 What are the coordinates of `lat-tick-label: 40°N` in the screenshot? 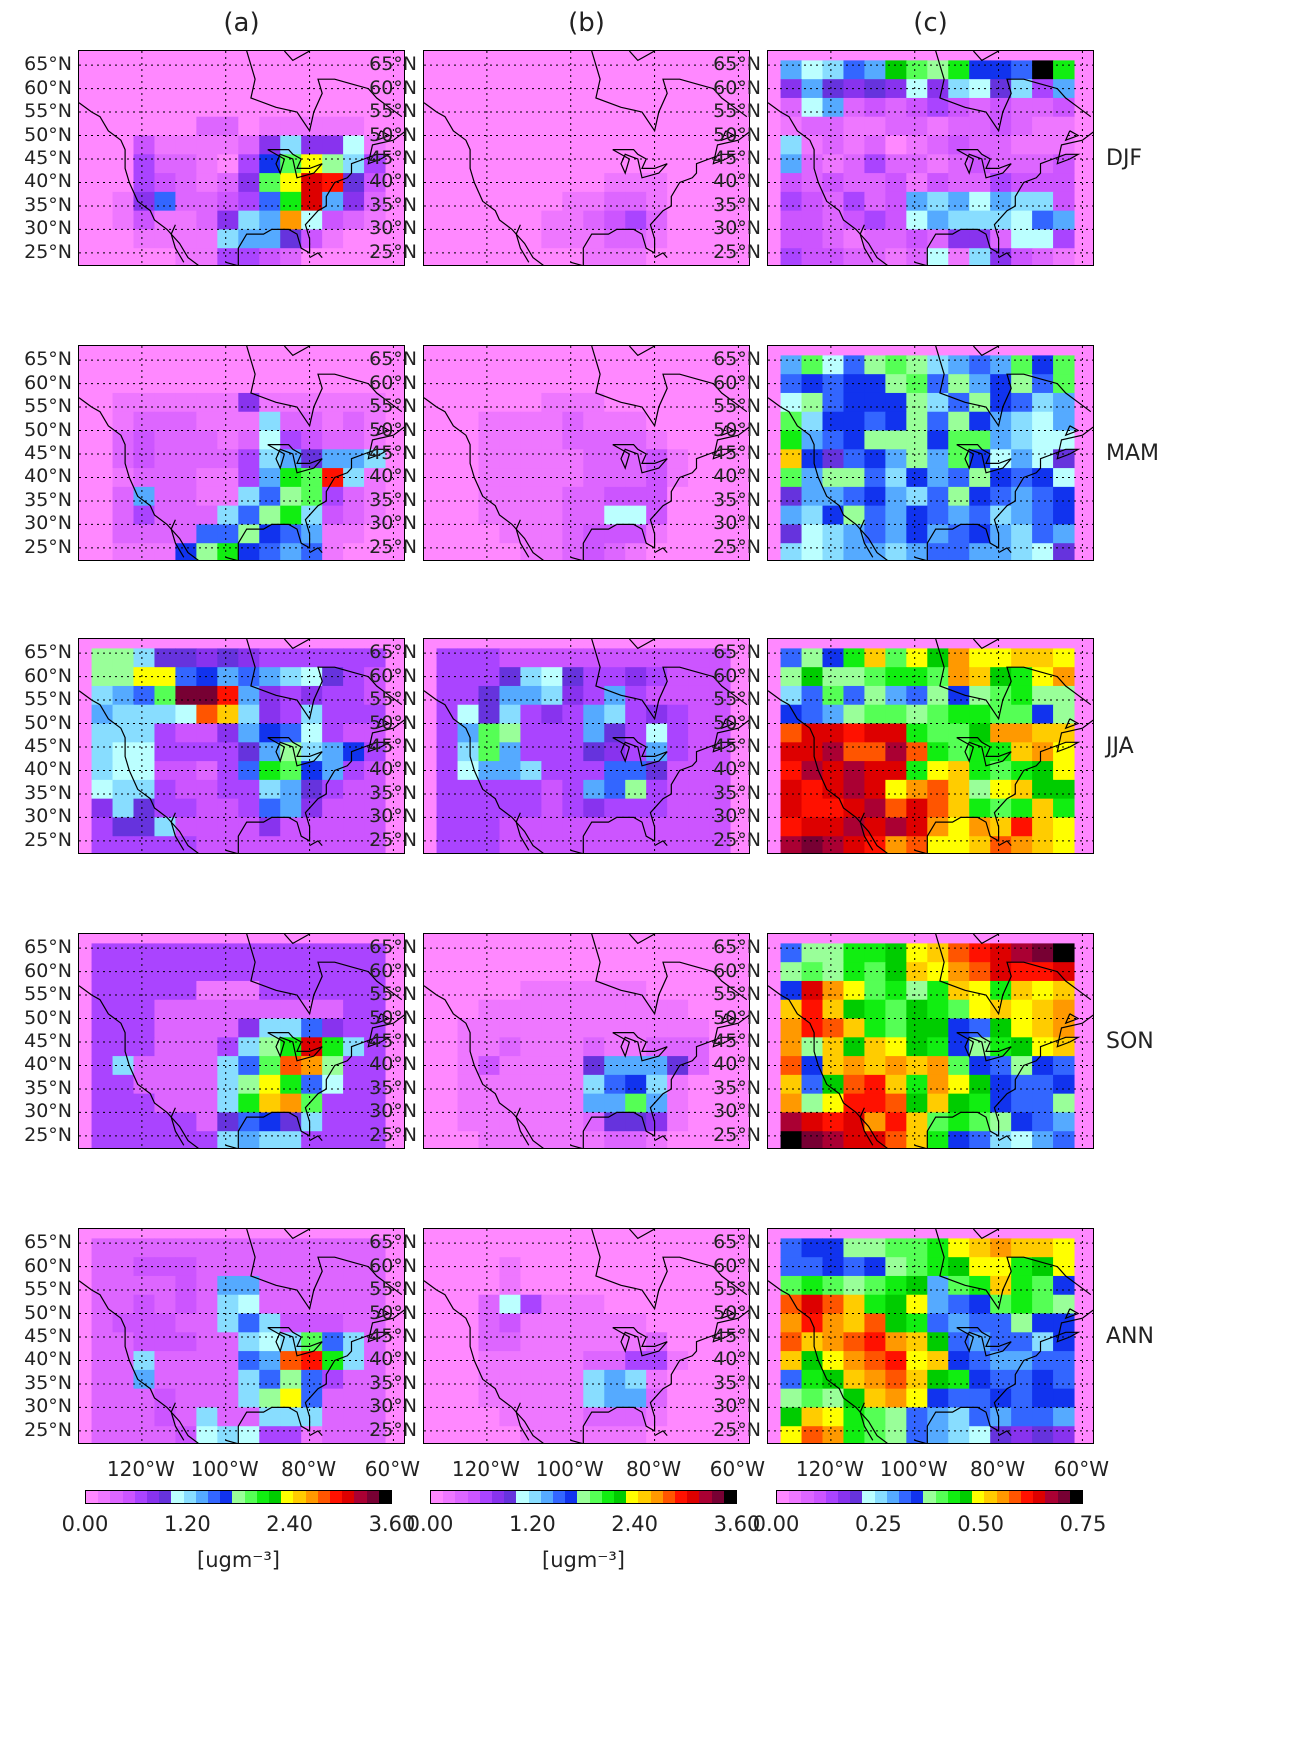 It's located at (737, 769).